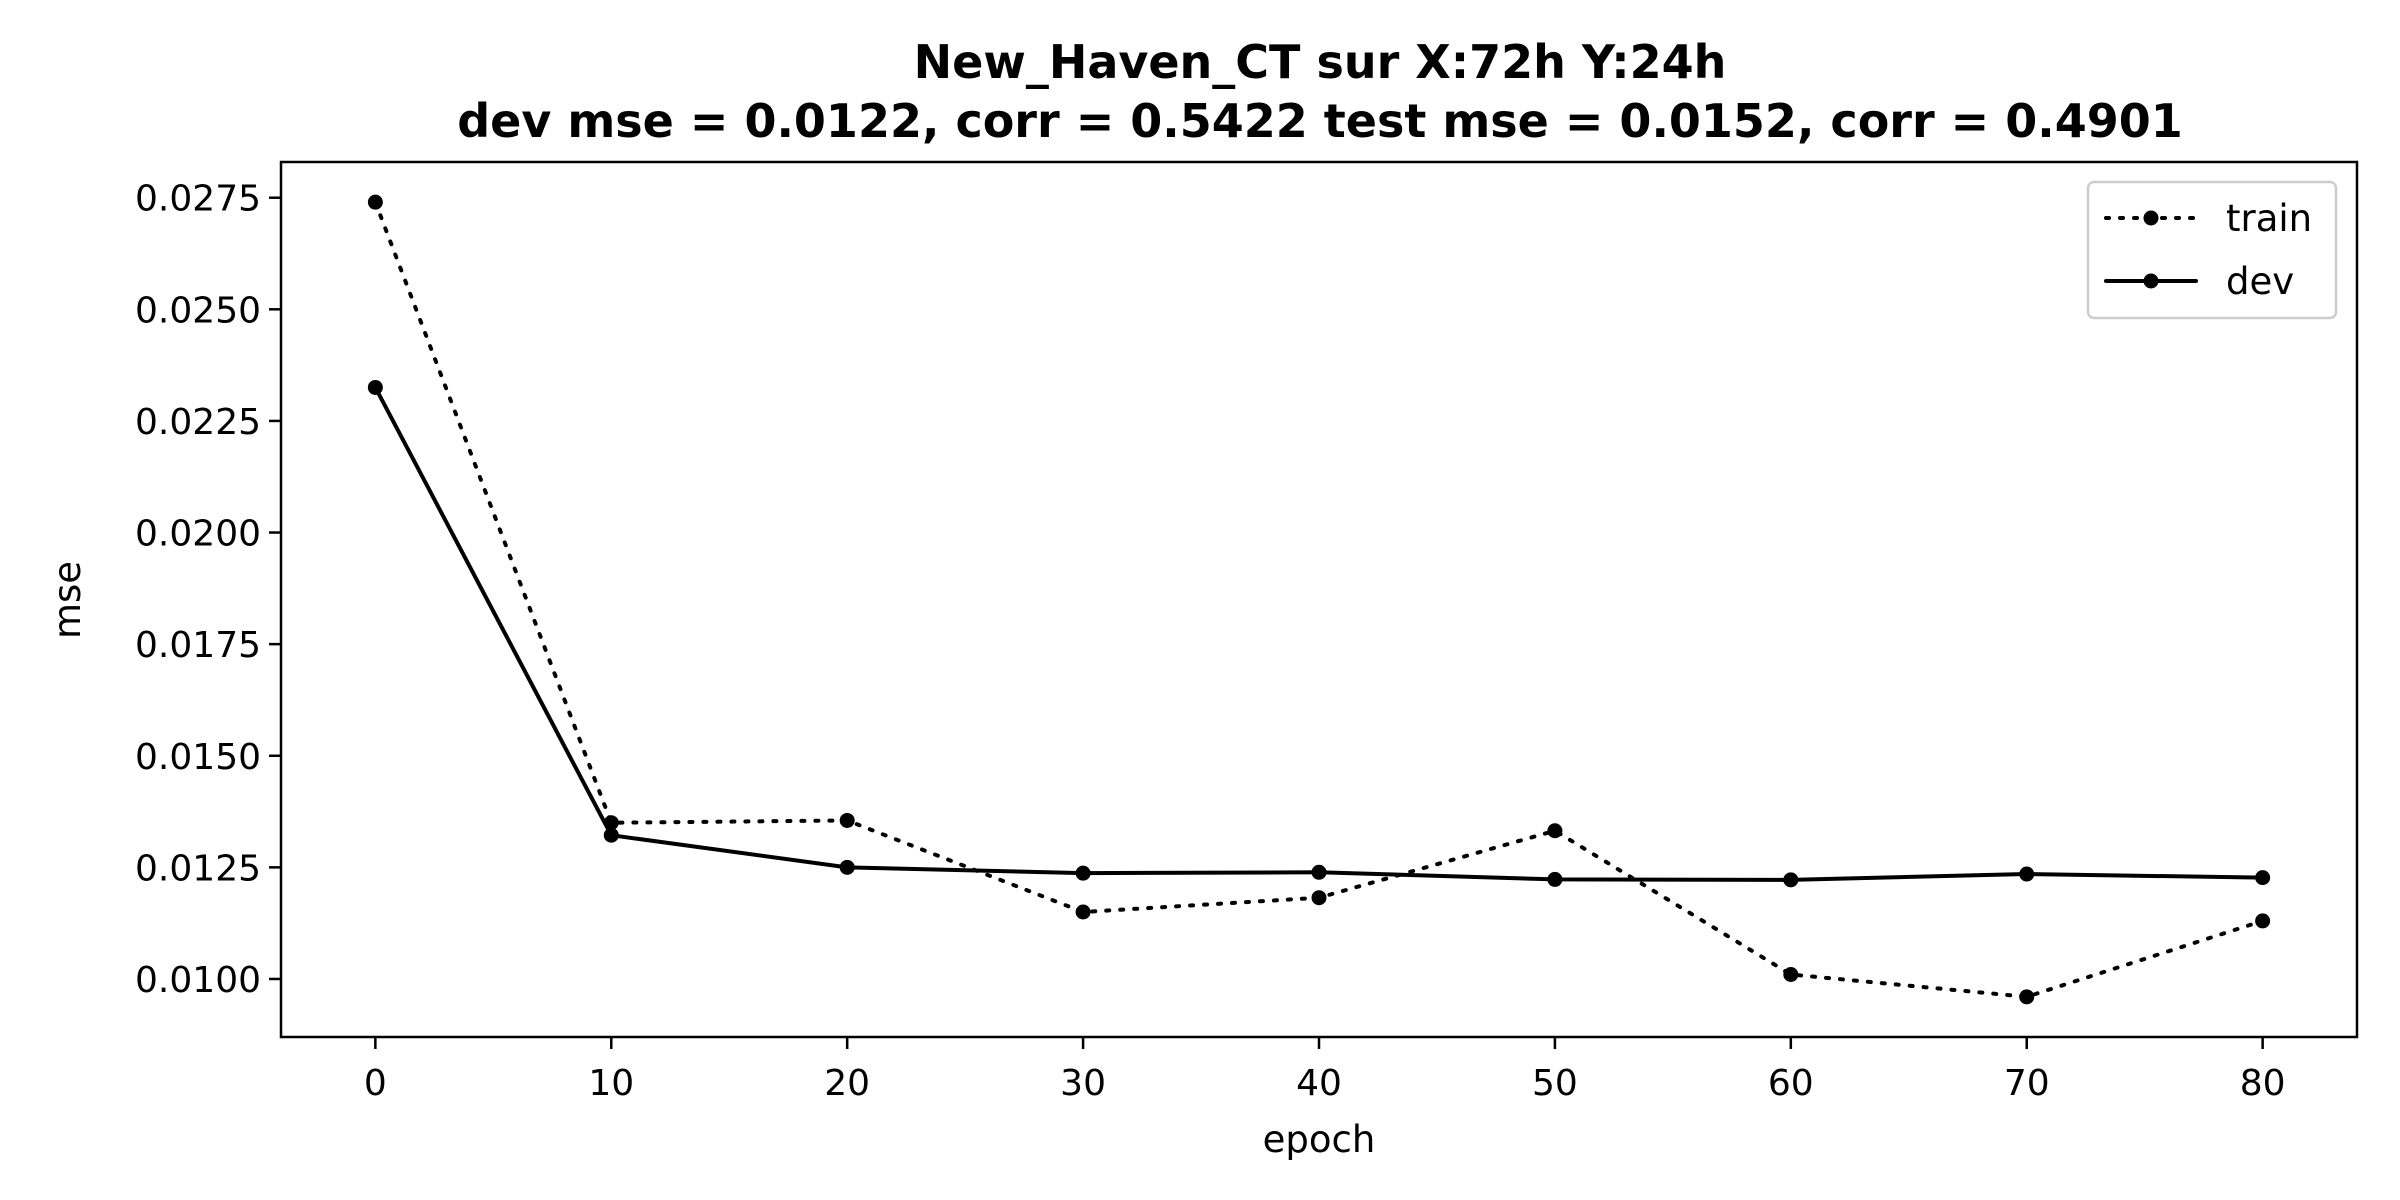  I want to click on y-tick-label: 0.0225, so click(198, 422).